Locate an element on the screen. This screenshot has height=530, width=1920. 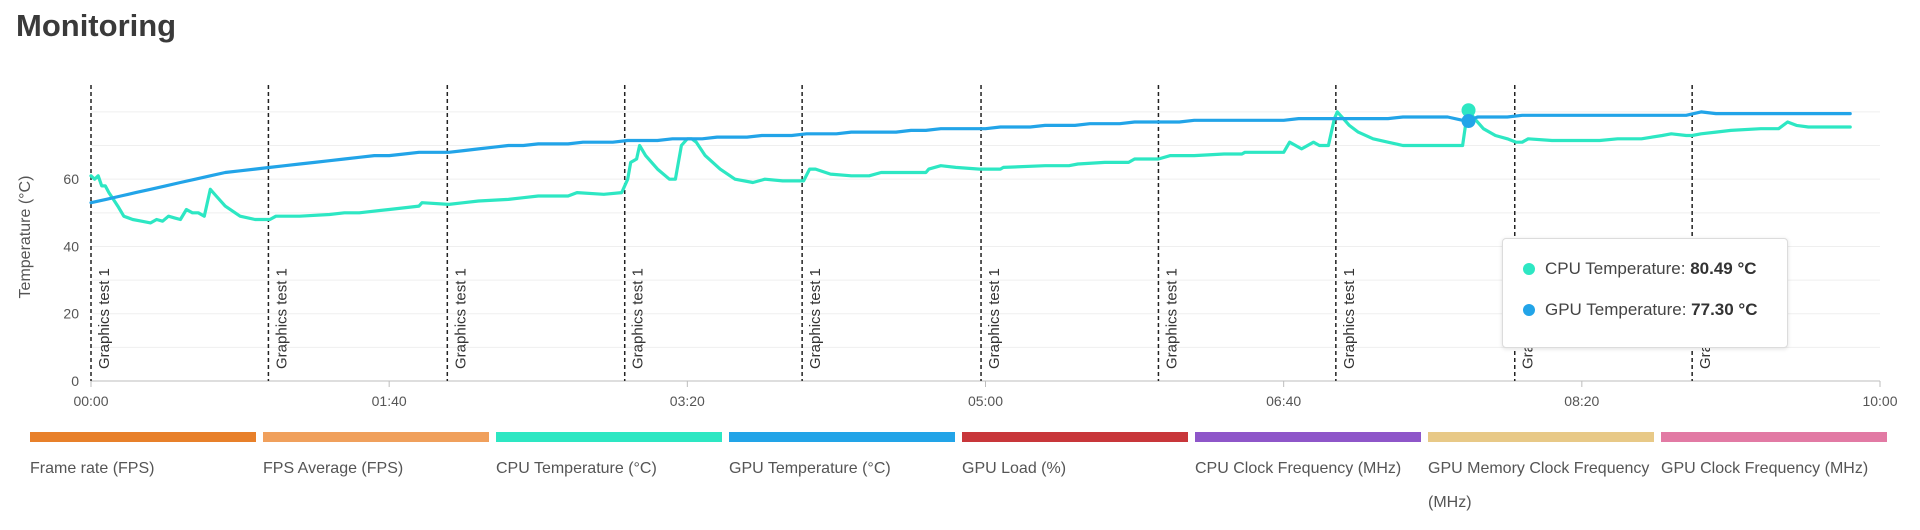
y-tick-label: 20 is located at coordinates (71, 314).